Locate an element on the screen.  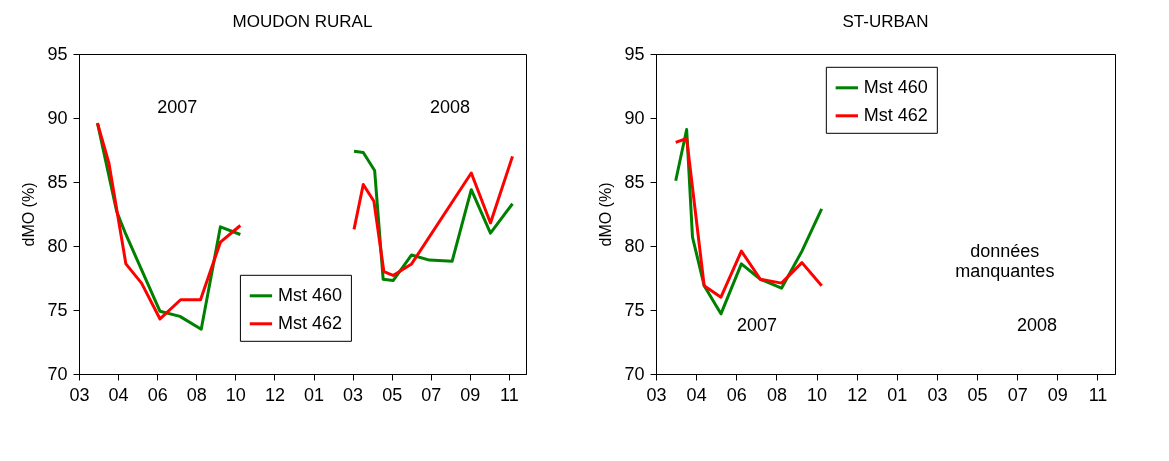
chart-title: ST-URBAN is located at coordinates (885, 21).